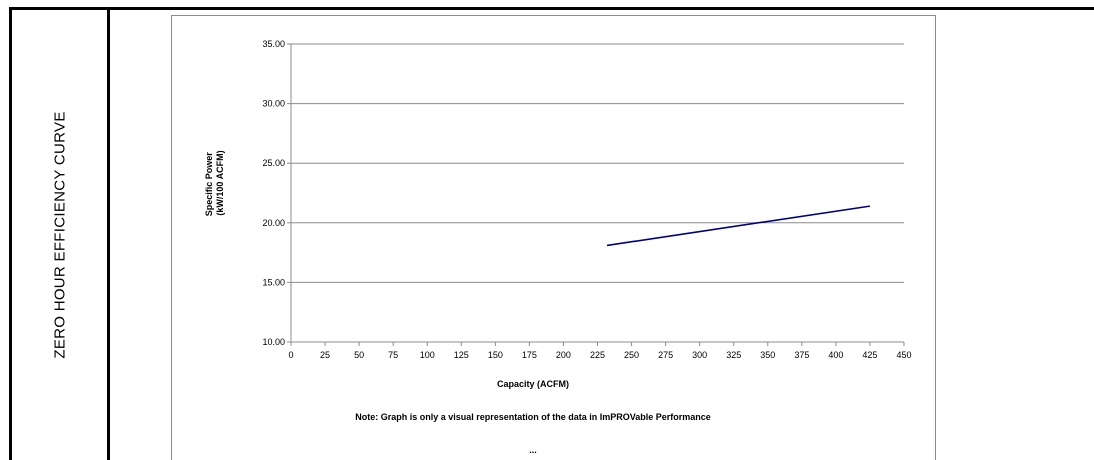  I want to click on x-tick-label-10: 250, so click(631, 355).